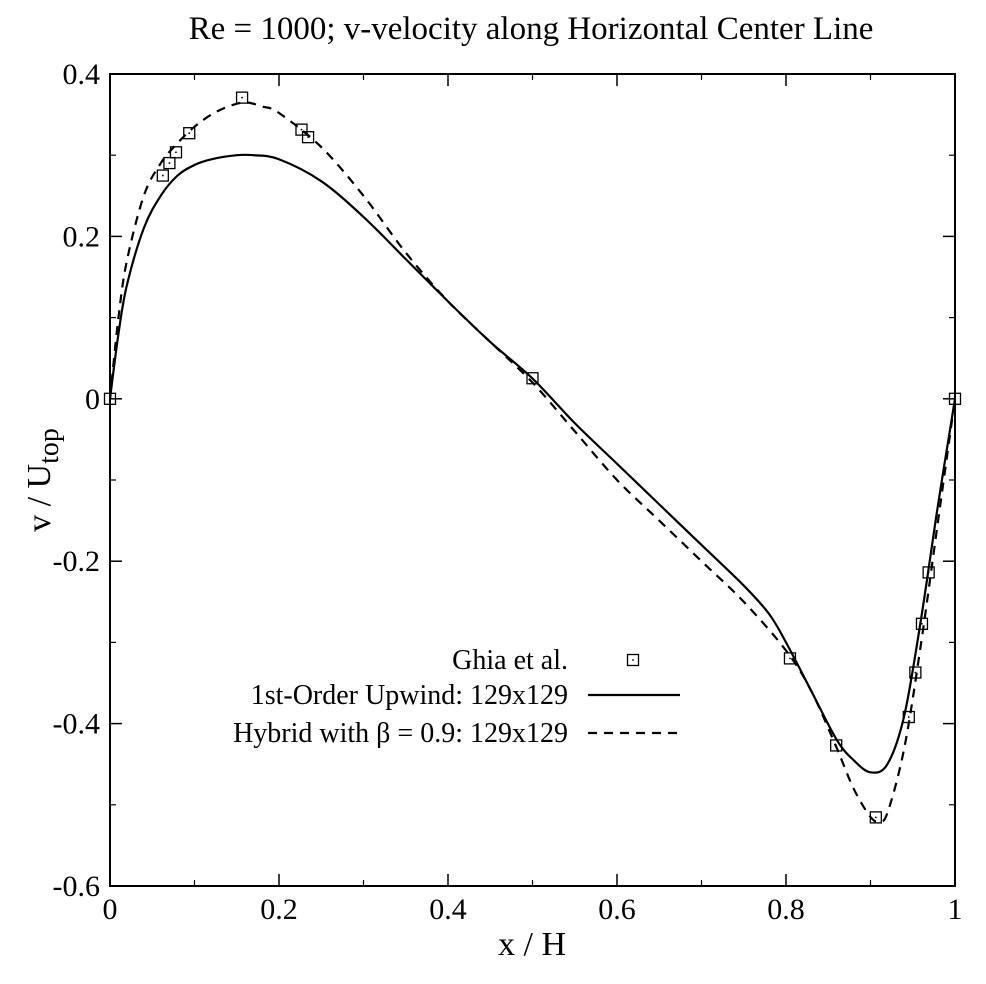  What do you see at coordinates (92, 399) in the screenshot?
I see `y-tick-label: 0` at bounding box center [92, 399].